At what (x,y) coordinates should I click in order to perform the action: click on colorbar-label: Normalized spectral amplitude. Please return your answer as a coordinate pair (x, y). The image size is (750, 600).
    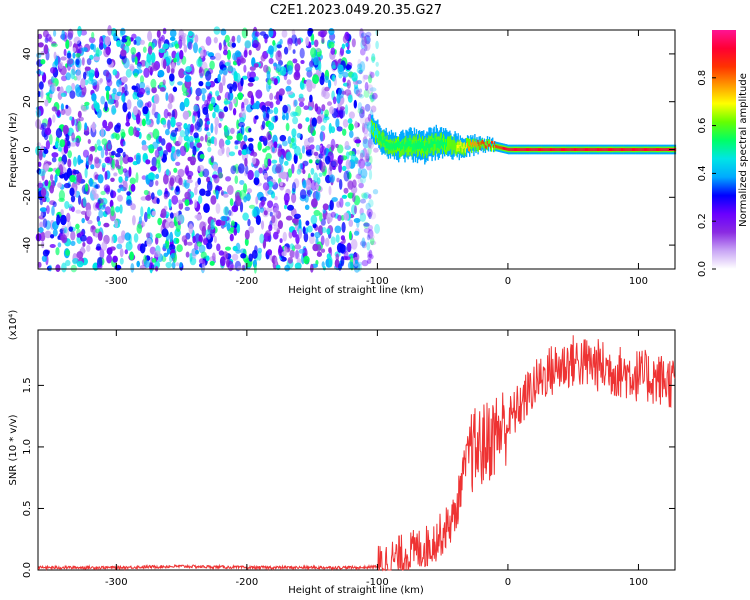
    Looking at the image, I should click on (743, 150).